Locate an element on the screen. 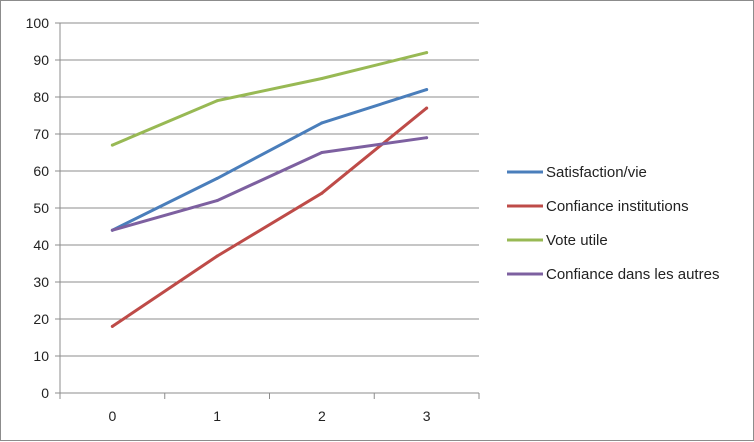 Image resolution: width=754 pixels, height=442 pixels. y-tick-label: 90 is located at coordinates (41, 60).